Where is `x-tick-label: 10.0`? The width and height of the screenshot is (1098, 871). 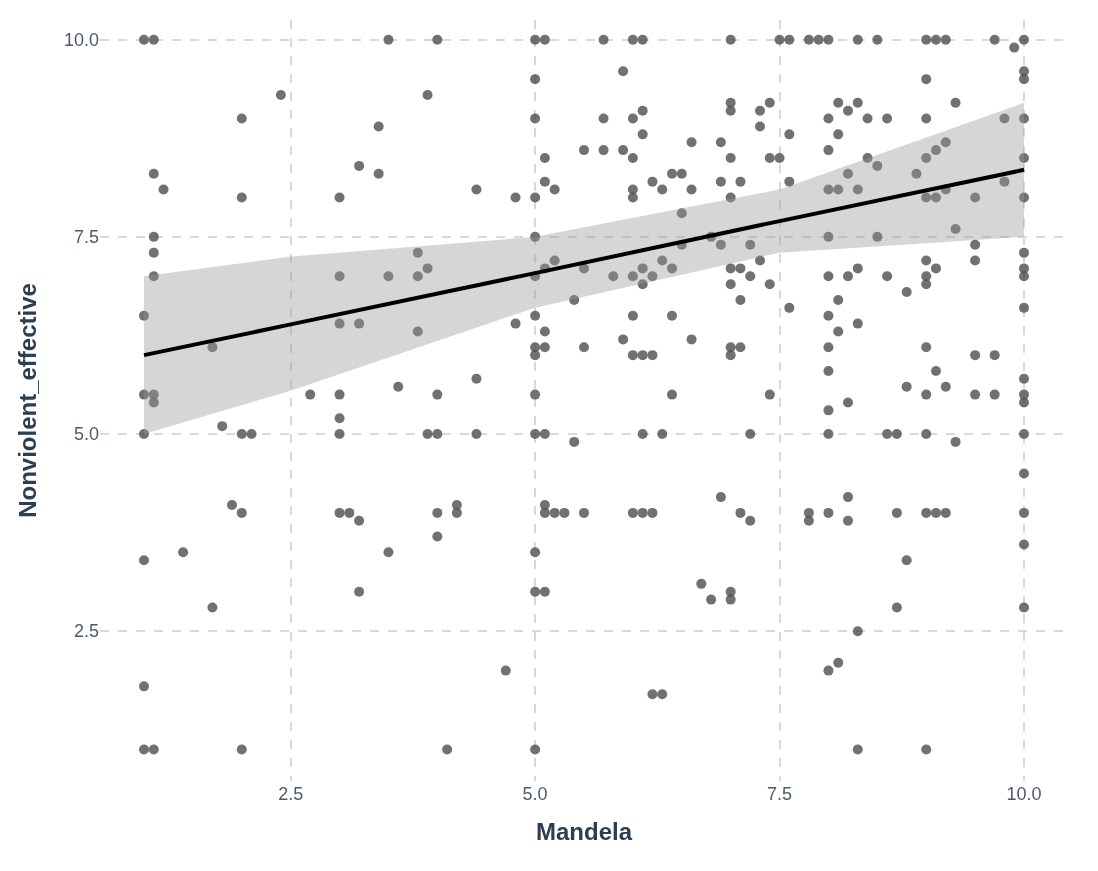 x-tick-label: 10.0 is located at coordinates (1024, 794).